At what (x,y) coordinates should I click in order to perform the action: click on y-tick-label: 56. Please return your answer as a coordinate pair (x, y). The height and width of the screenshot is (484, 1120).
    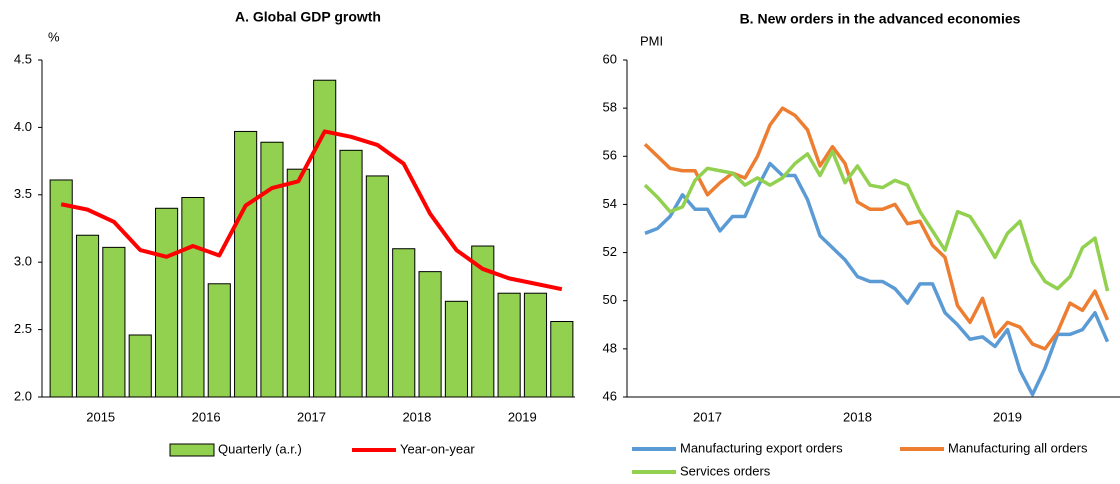
    Looking at the image, I should click on (610, 155).